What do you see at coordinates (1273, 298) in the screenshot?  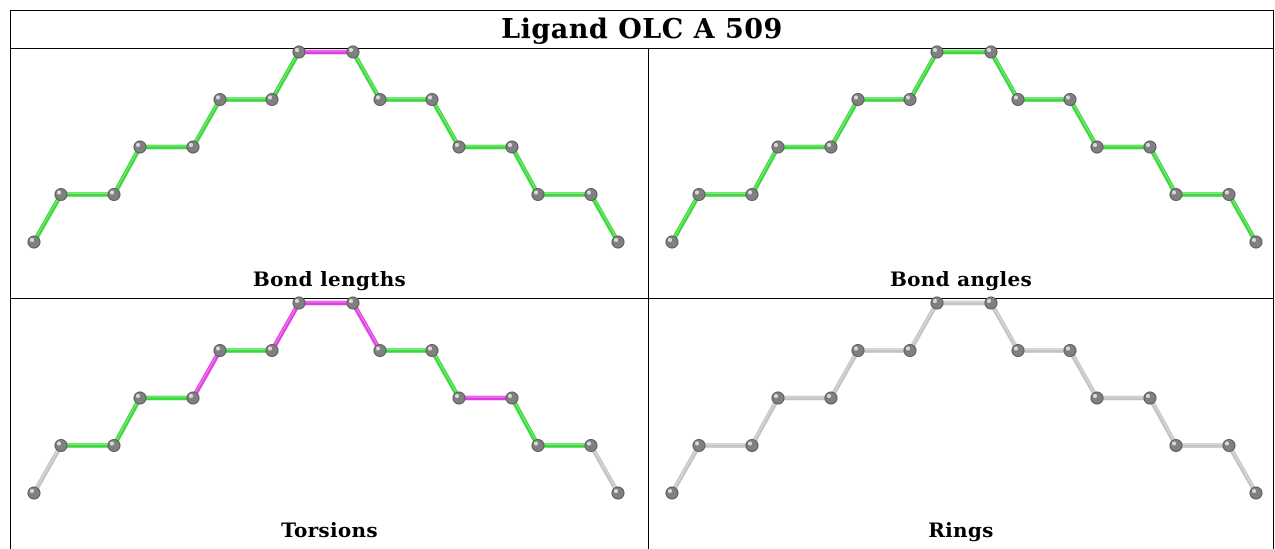 I see `right-border` at bounding box center [1273, 298].